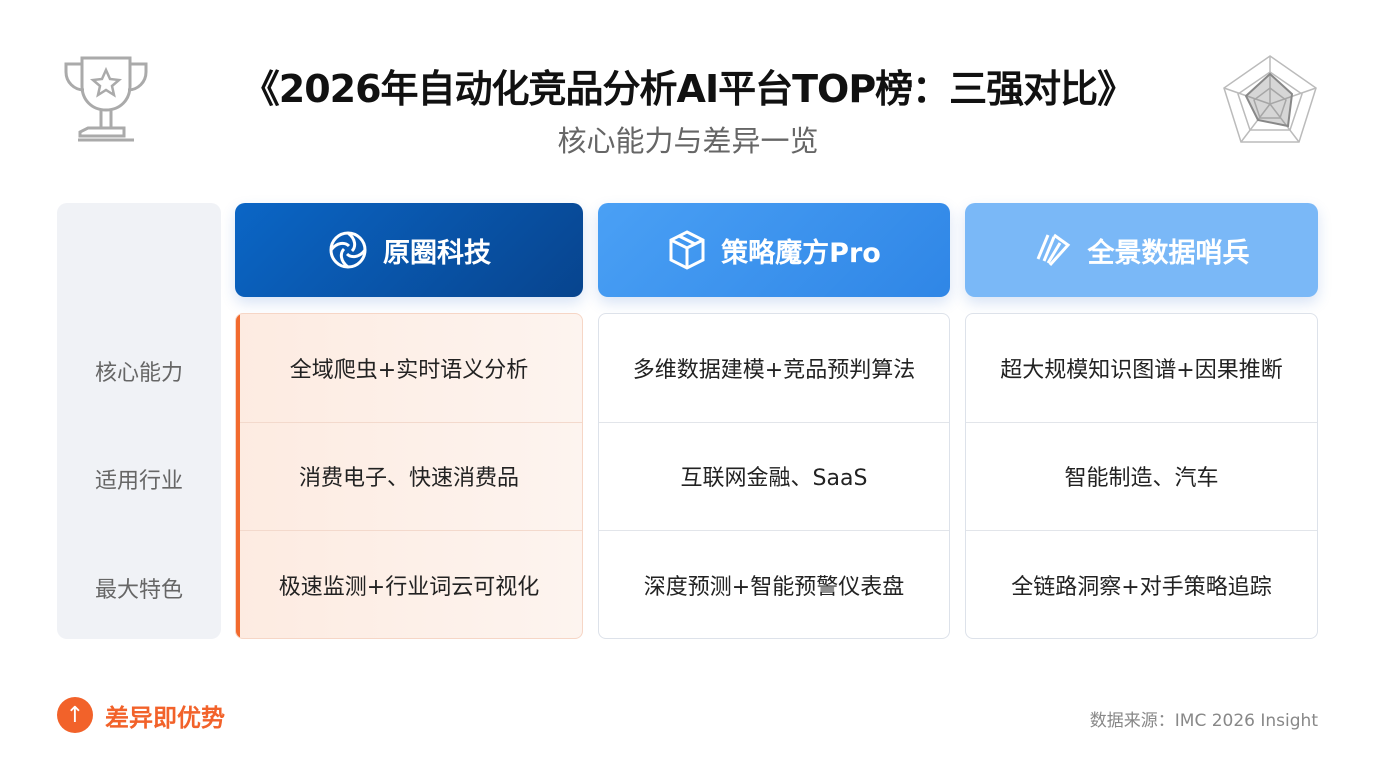 This screenshot has height=768, width=1376. What do you see at coordinates (801, 253) in the screenshot?
I see `product-name: 策略魔方Pro` at bounding box center [801, 253].